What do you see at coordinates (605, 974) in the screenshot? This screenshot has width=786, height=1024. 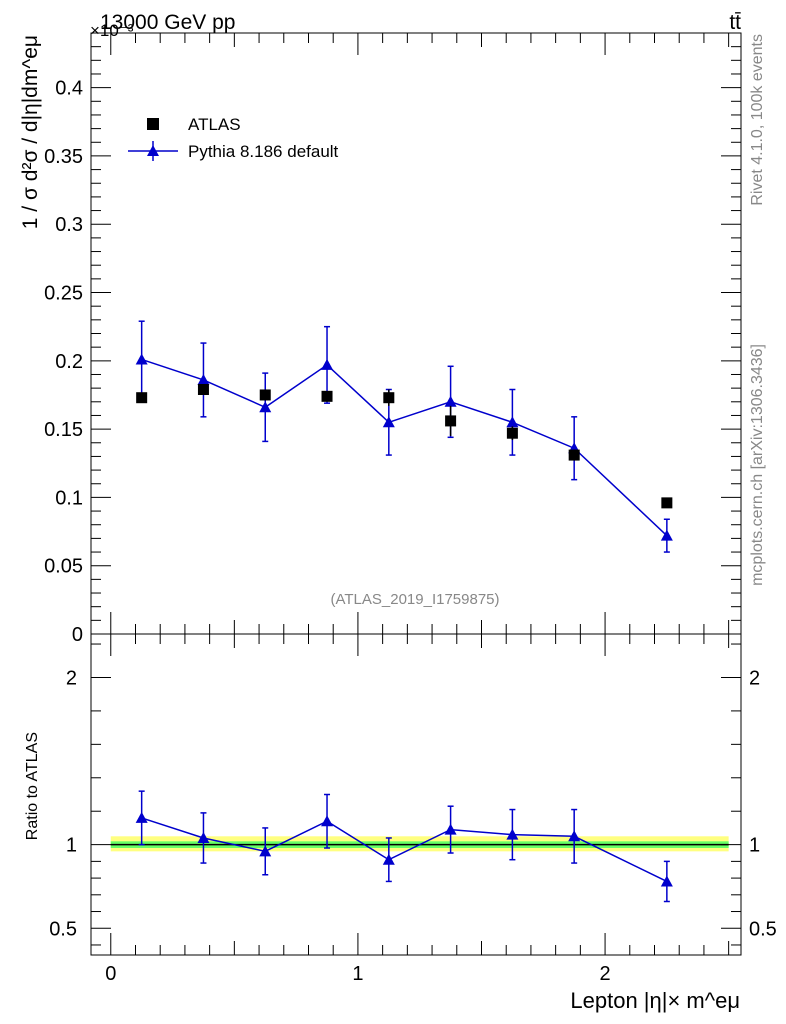 I see `x-tick-label: 2` at bounding box center [605, 974].